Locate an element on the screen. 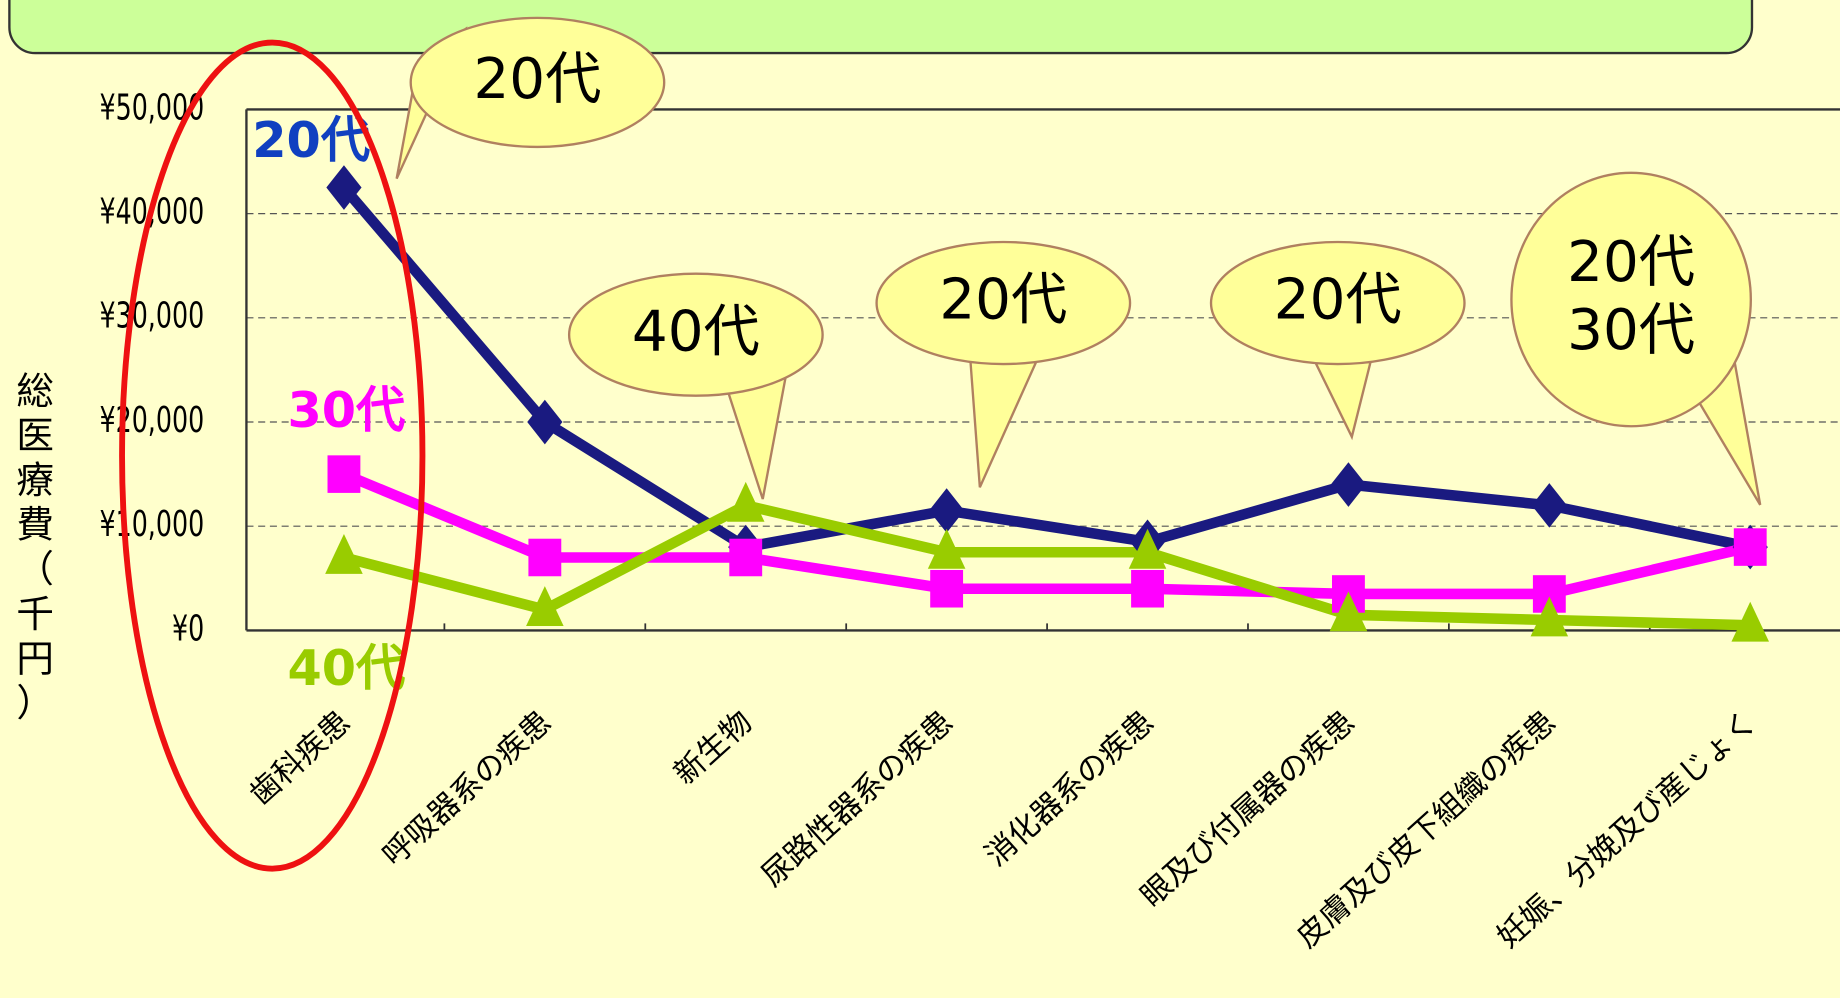 The width and height of the screenshot is (1840, 998). y-axis-label-char: 円 is located at coordinates (35, 658).